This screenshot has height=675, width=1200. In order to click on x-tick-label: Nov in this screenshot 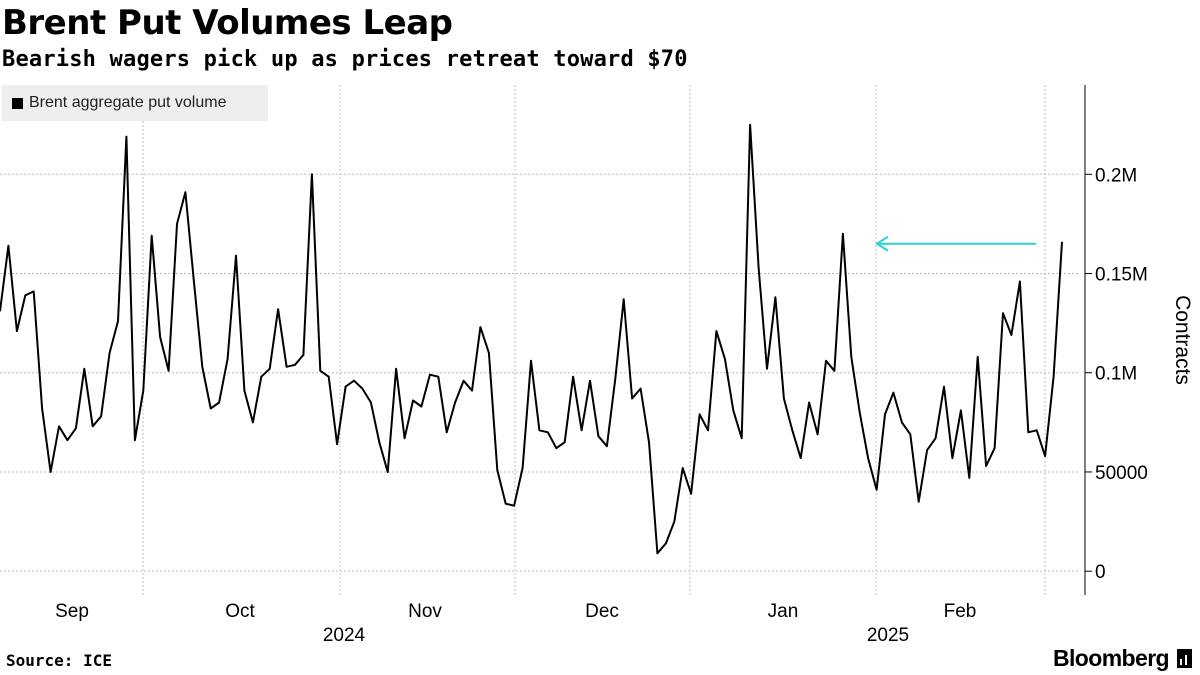, I will do `click(425, 611)`.